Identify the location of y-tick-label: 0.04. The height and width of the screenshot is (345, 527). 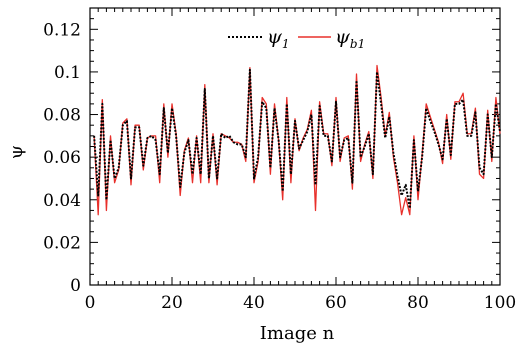
(62, 201).